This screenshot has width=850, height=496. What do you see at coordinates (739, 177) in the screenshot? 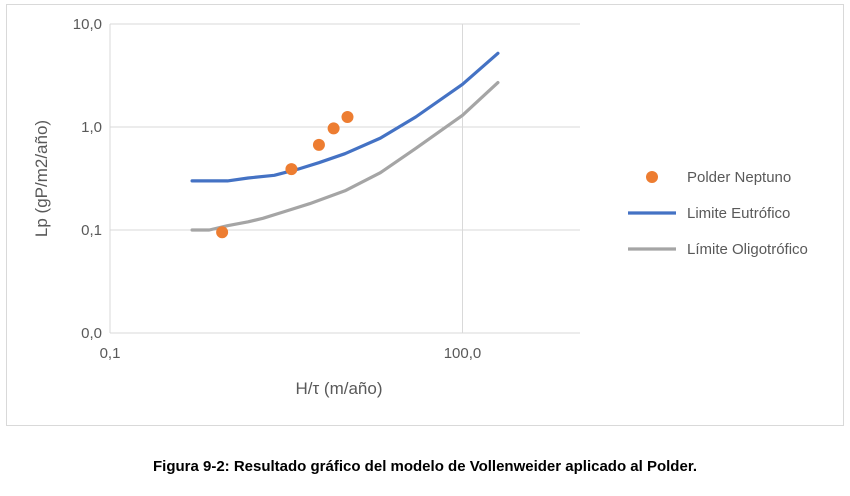
I see `legend-label: Polder Neptuno` at bounding box center [739, 177].